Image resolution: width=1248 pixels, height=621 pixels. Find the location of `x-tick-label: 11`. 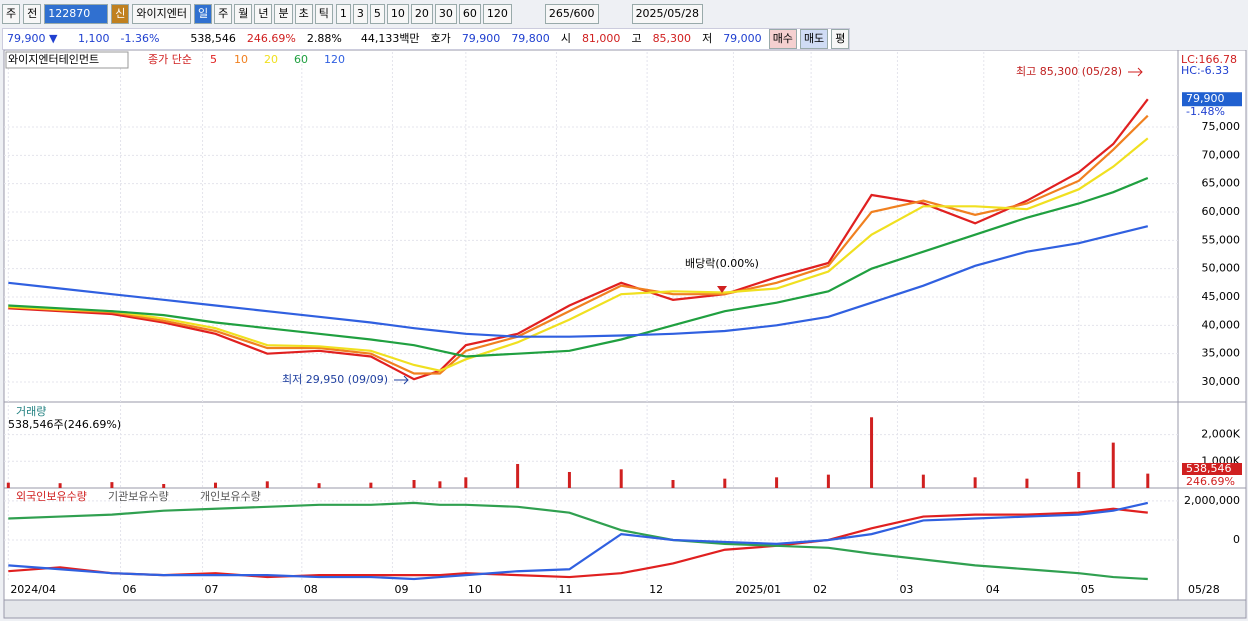

x-tick-label: 11 is located at coordinates (565, 589).